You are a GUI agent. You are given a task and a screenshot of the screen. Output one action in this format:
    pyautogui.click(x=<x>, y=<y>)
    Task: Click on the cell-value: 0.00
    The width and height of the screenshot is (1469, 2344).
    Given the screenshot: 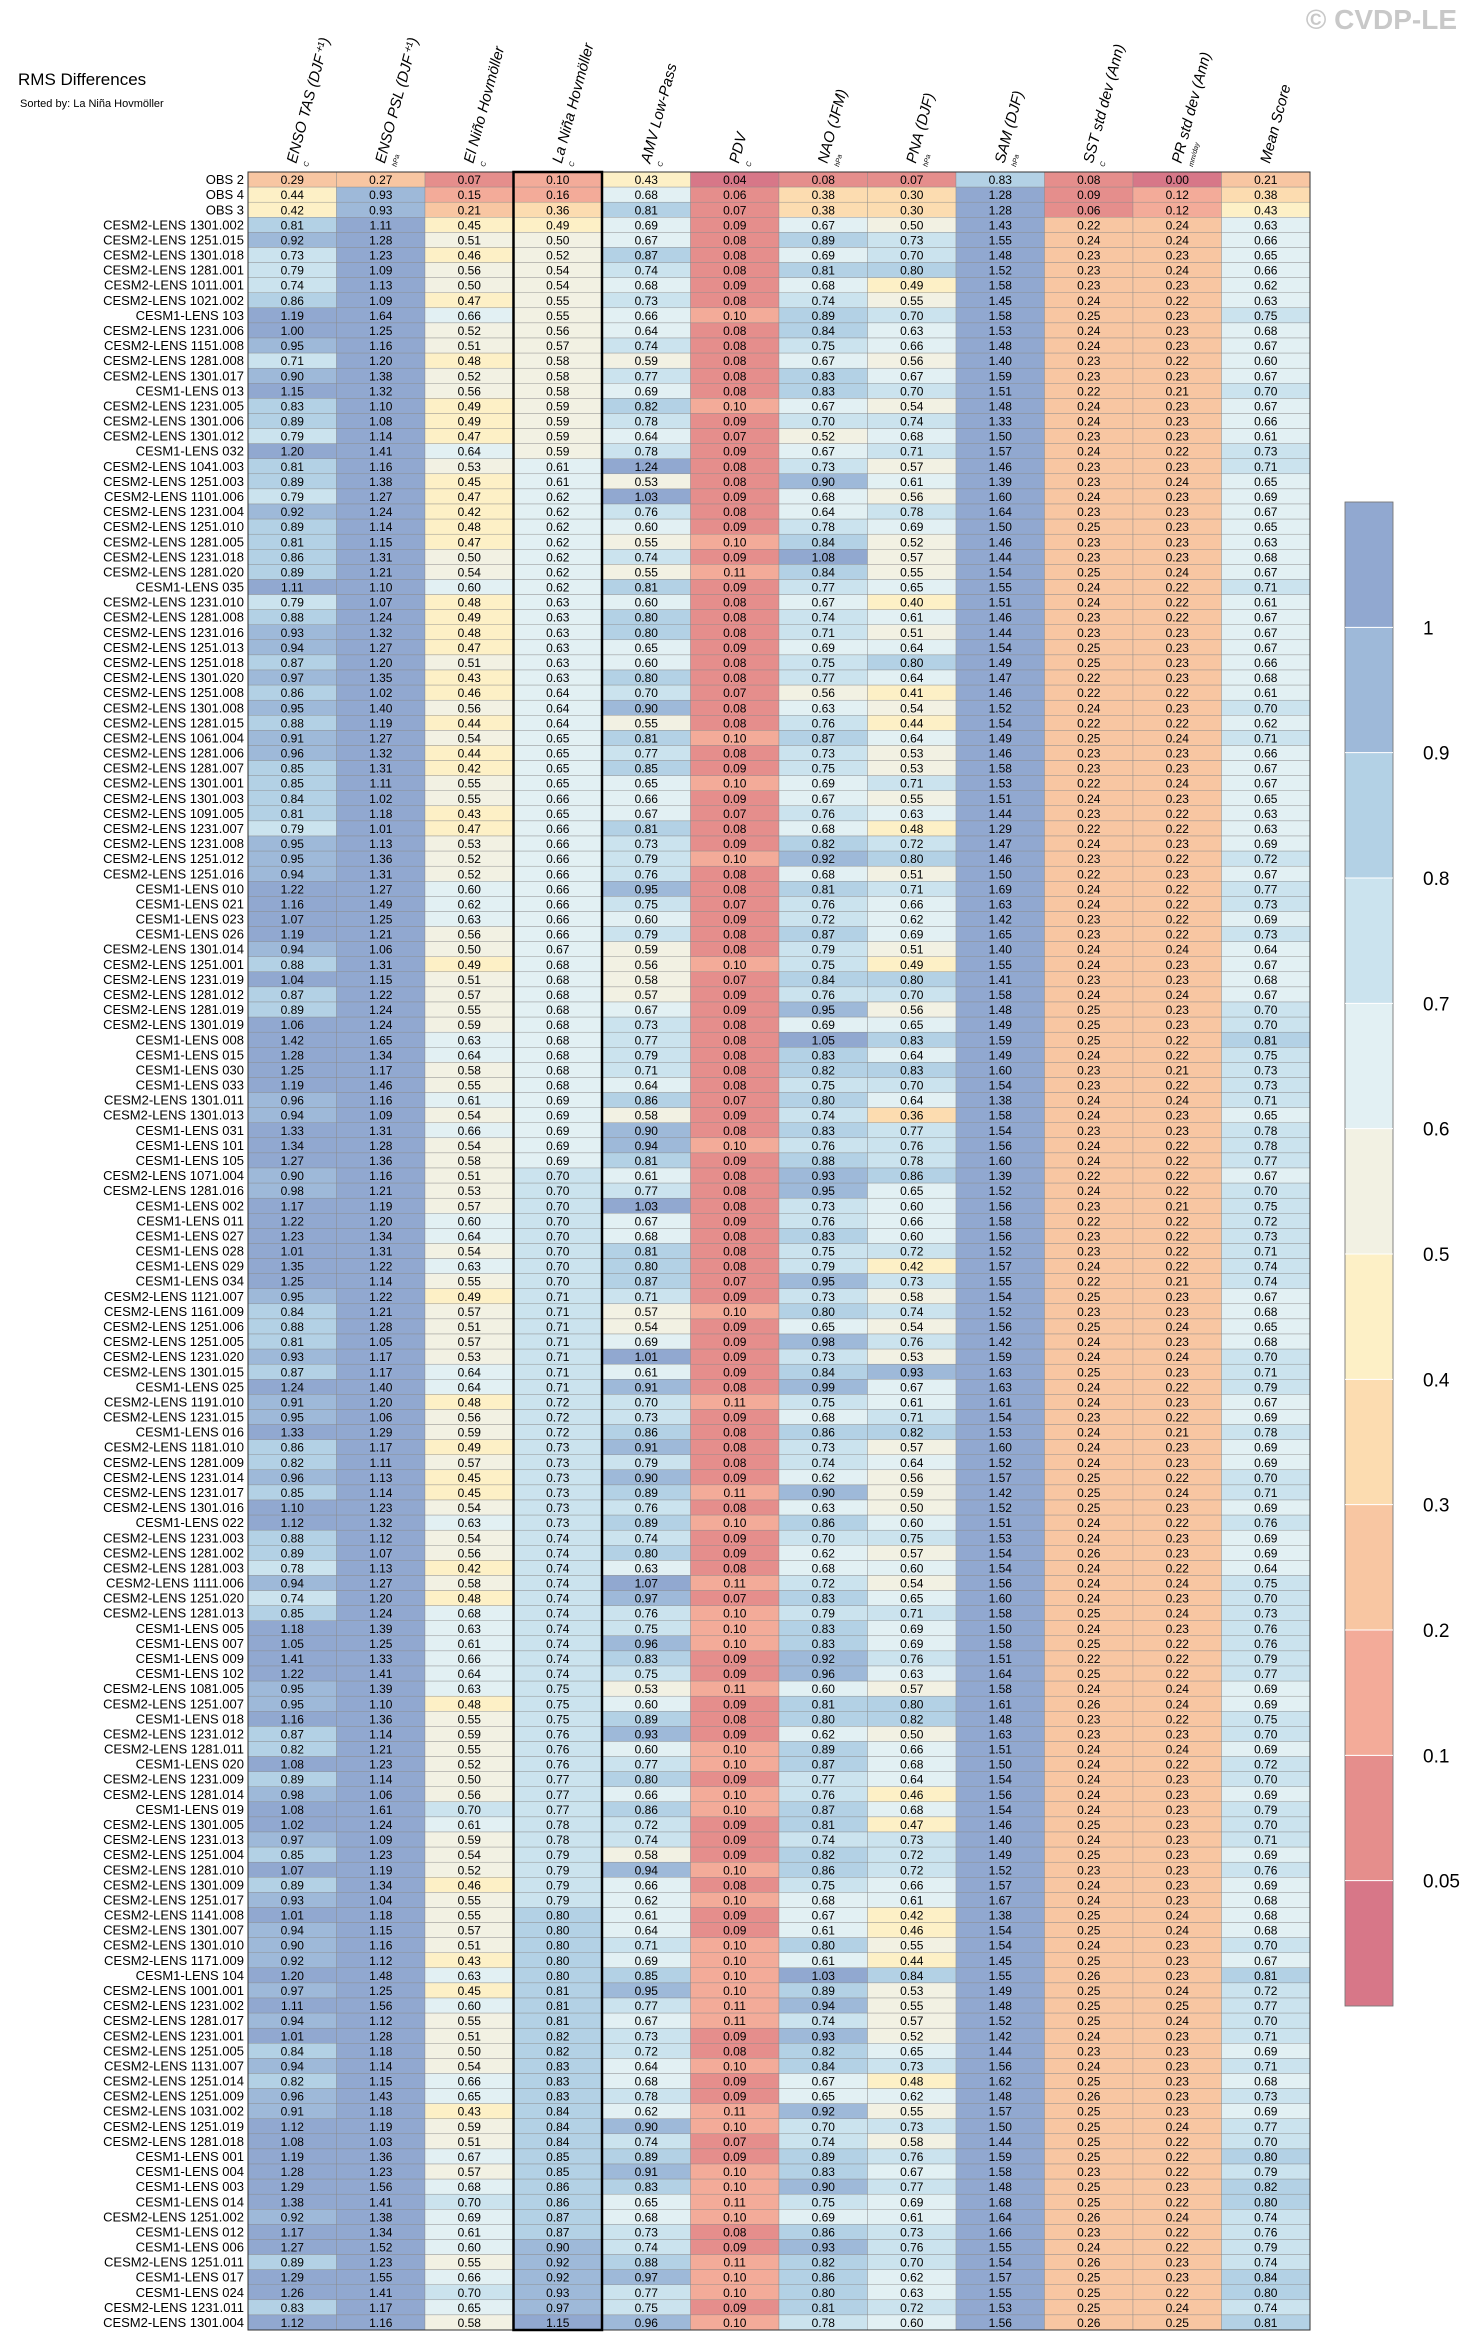 What is the action you would take?
    pyautogui.click(x=1178, y=180)
    